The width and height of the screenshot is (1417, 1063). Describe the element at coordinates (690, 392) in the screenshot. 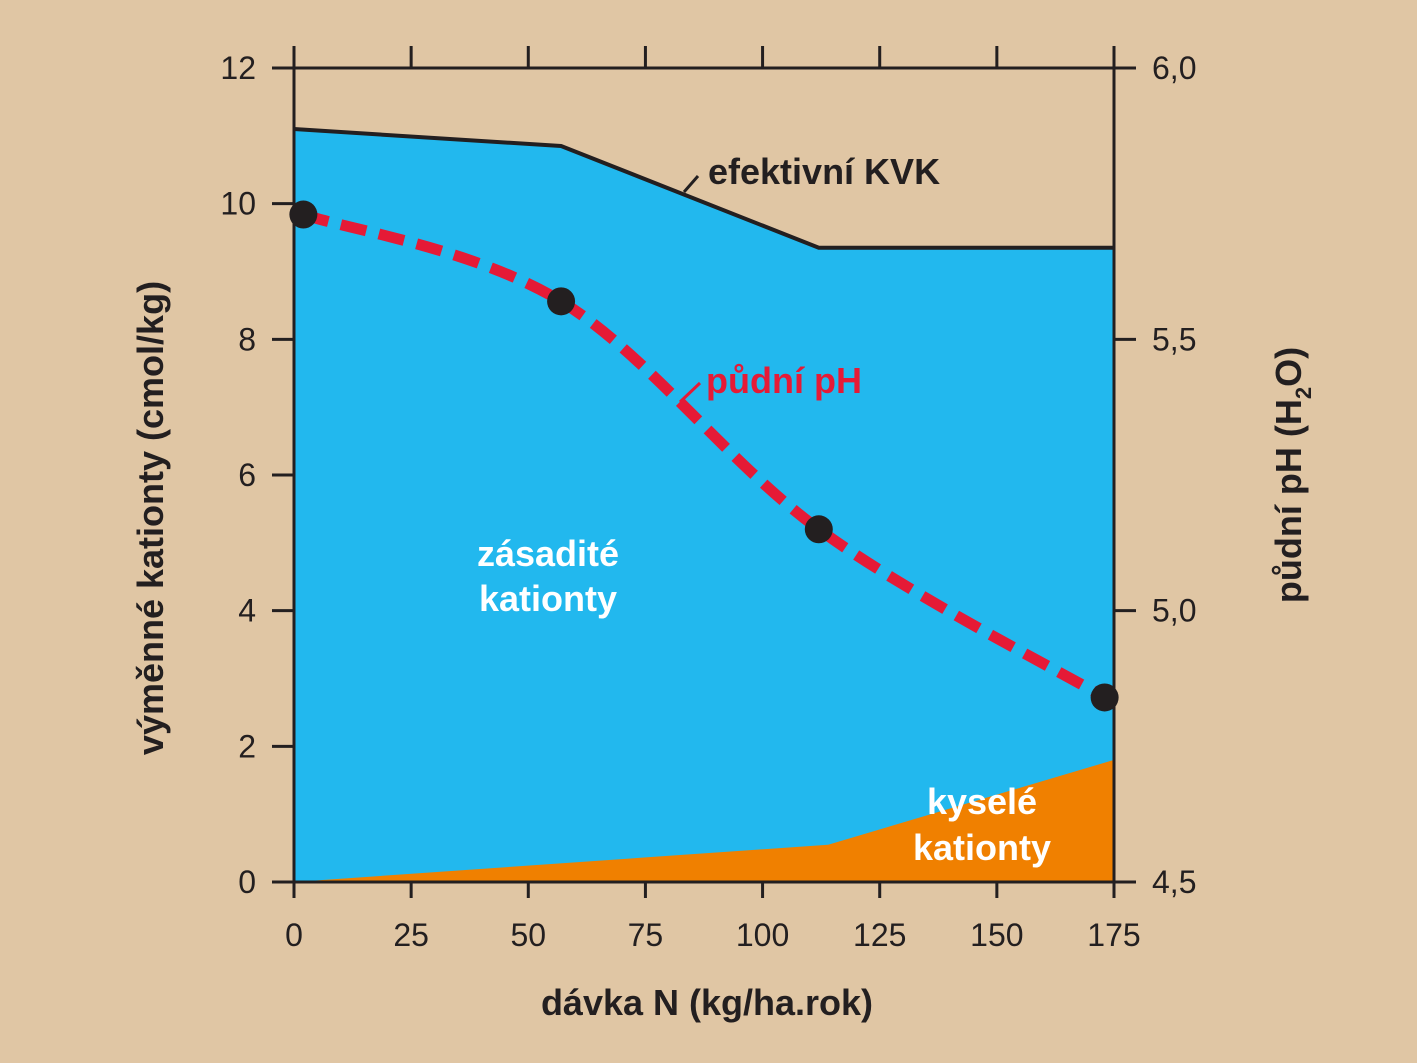

I see `ph-leader-line` at that location.